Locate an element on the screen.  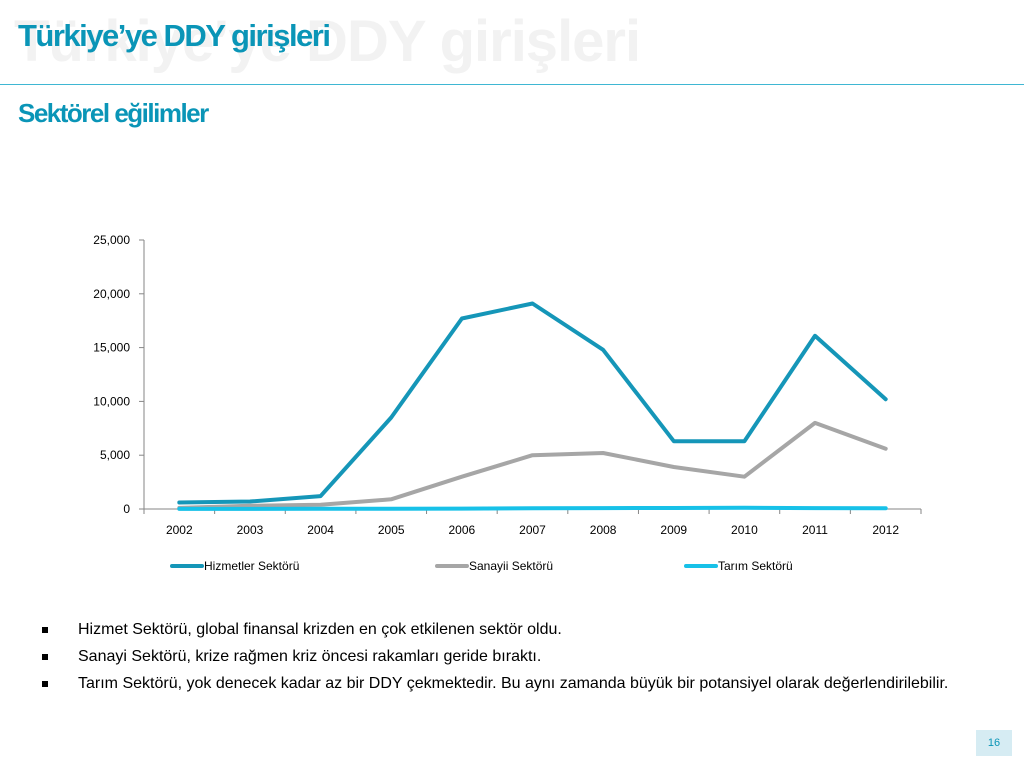
x-tick-label: 2002 is located at coordinates (179, 530).